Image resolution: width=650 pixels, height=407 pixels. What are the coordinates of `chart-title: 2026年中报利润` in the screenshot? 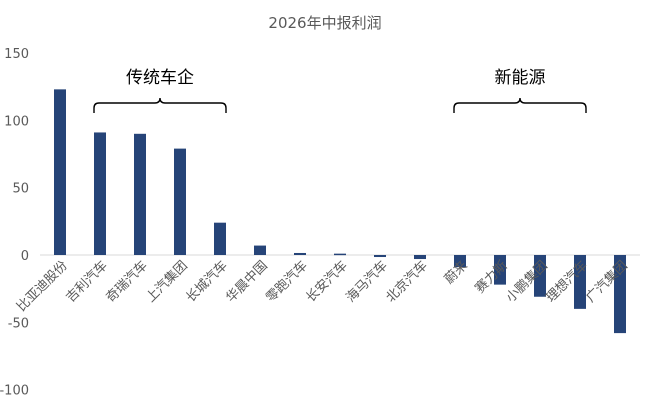 It's located at (324, 23).